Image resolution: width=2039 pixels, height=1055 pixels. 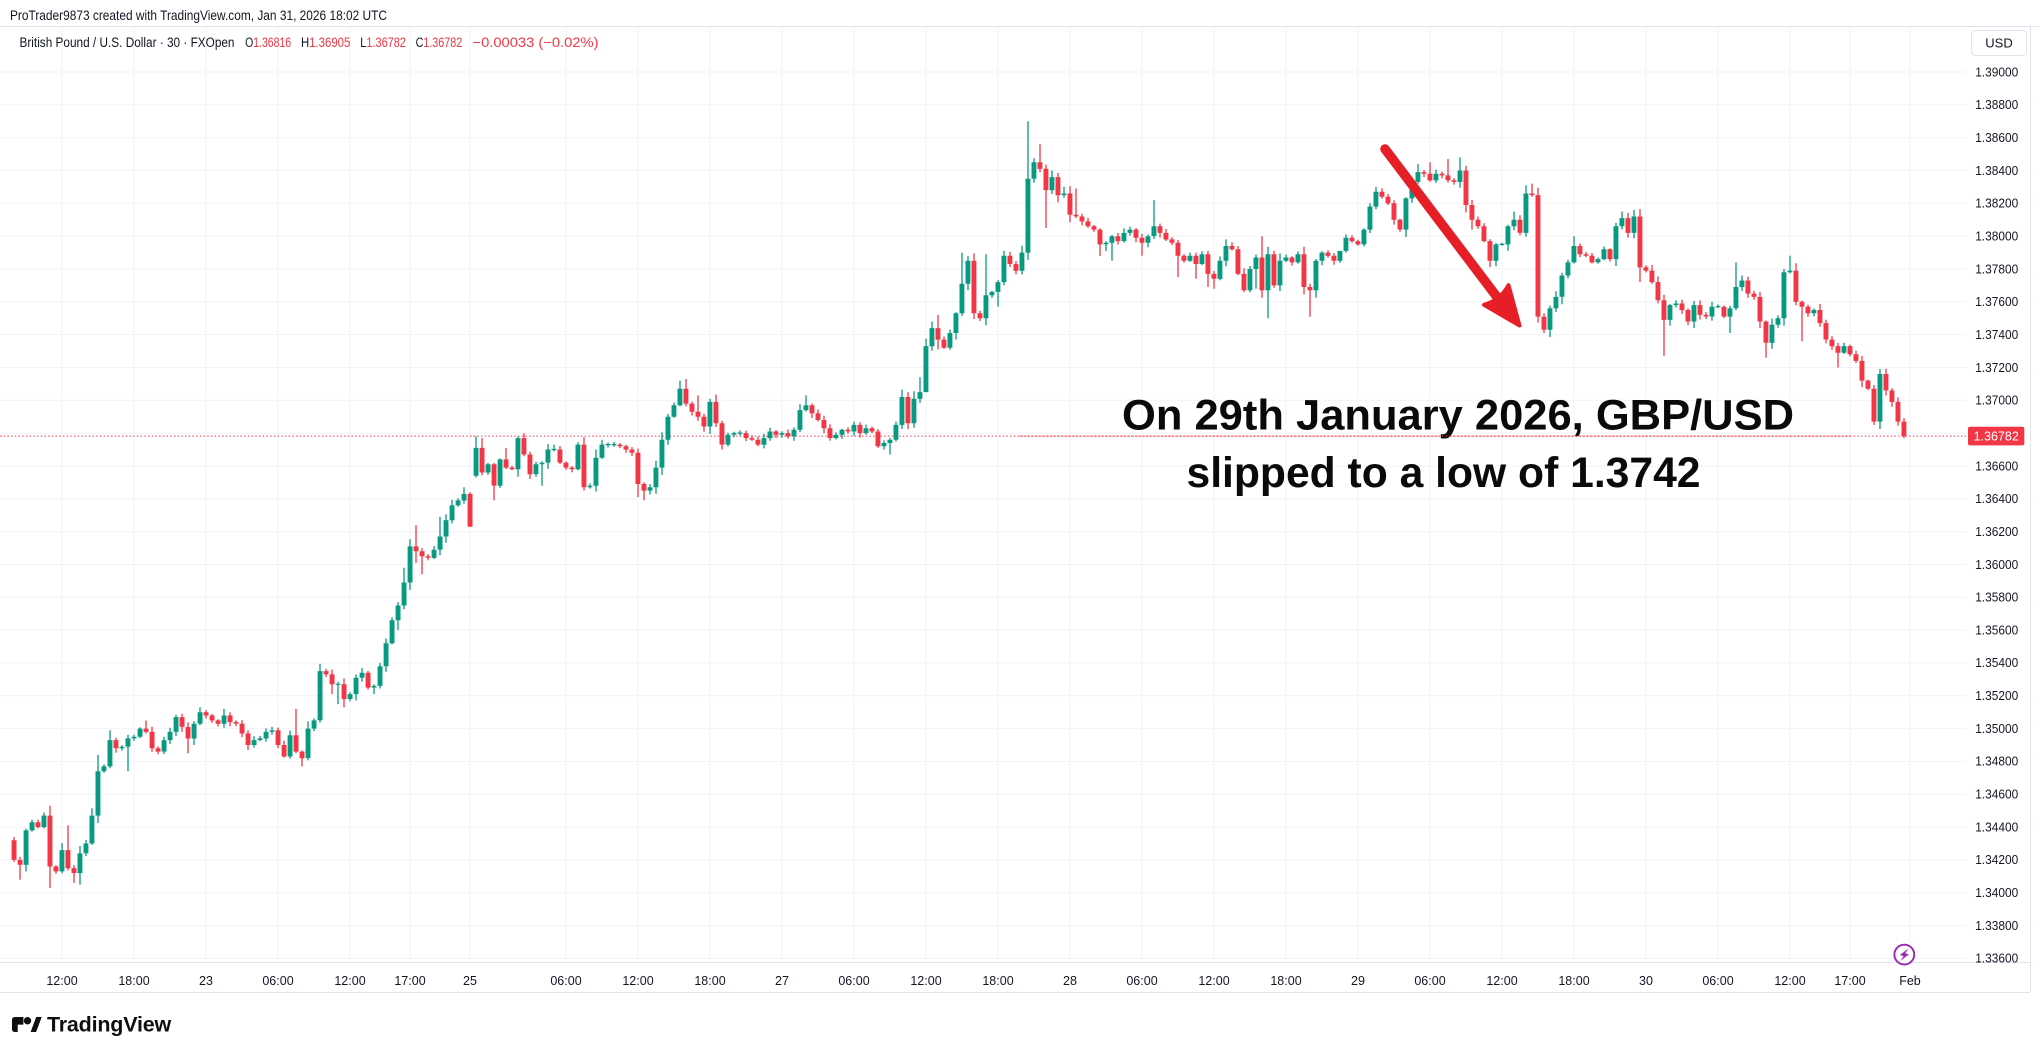 I want to click on svg-text: O1.36816, so click(x=268, y=42).